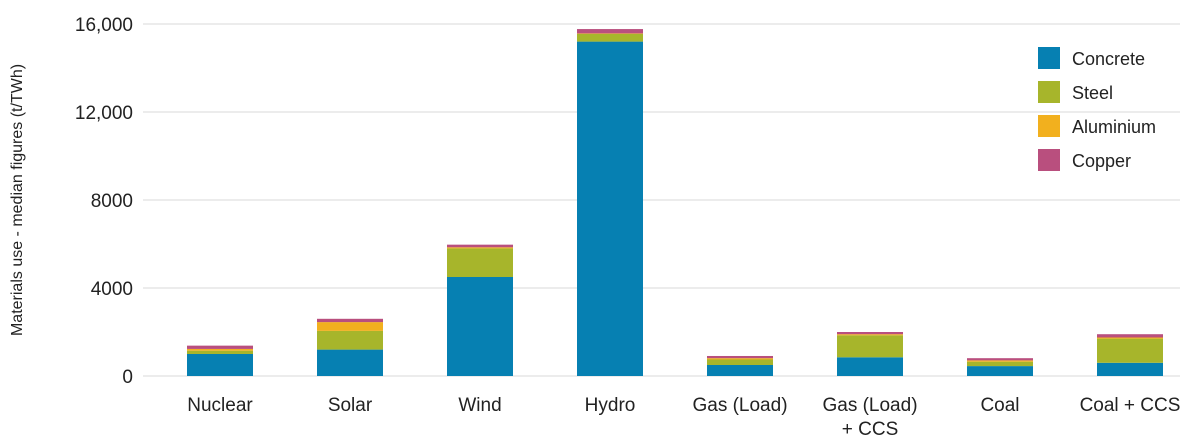 This screenshot has width=1199, height=437. What do you see at coordinates (1130, 405) in the screenshot?
I see `x-tick-label: Coal + CCS` at bounding box center [1130, 405].